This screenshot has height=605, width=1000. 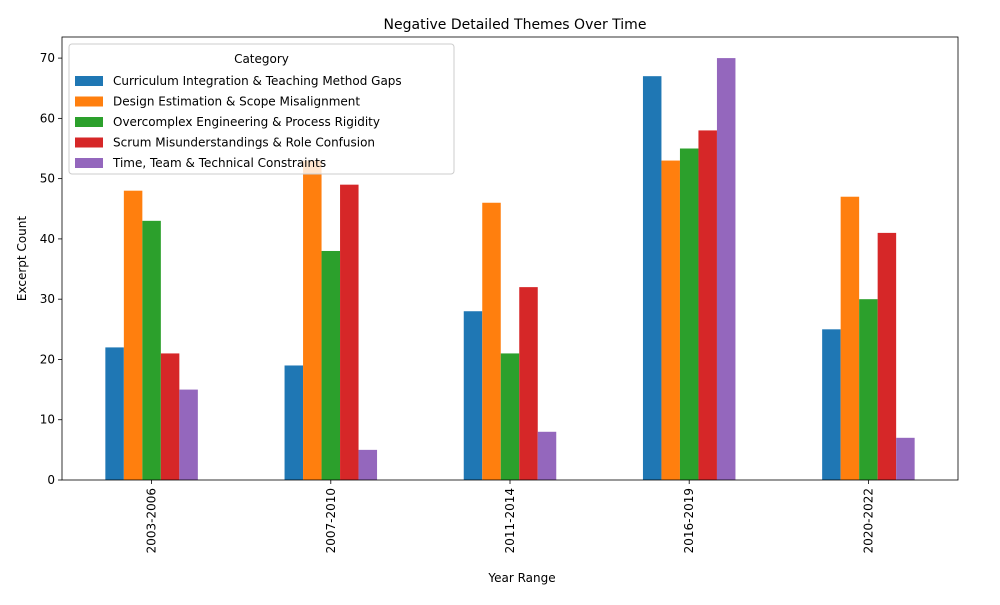 What do you see at coordinates (47, 299) in the screenshot?
I see `y-tick-label: 30` at bounding box center [47, 299].